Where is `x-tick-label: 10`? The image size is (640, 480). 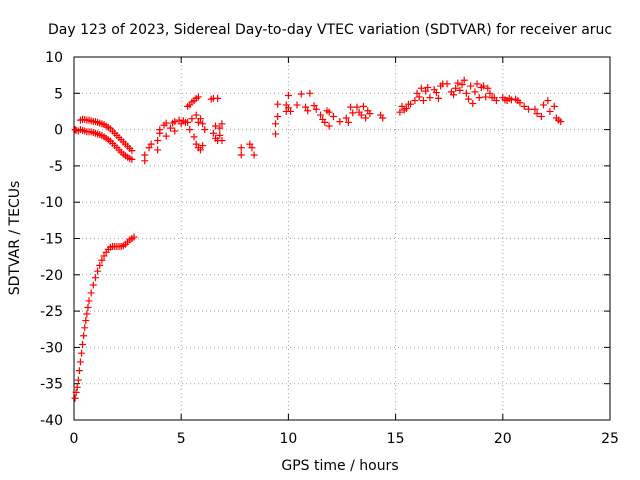 x-tick-label: 10 is located at coordinates (288, 439).